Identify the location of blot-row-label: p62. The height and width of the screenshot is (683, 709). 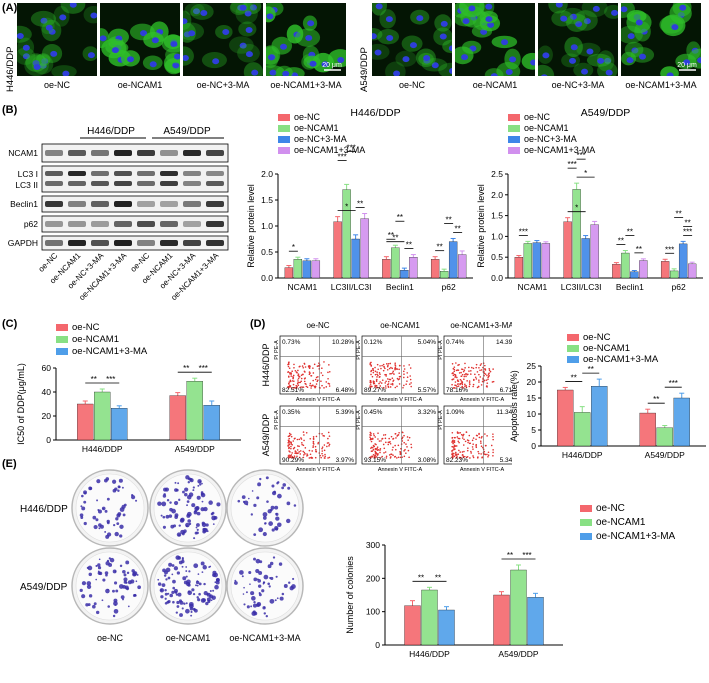
(31, 224).